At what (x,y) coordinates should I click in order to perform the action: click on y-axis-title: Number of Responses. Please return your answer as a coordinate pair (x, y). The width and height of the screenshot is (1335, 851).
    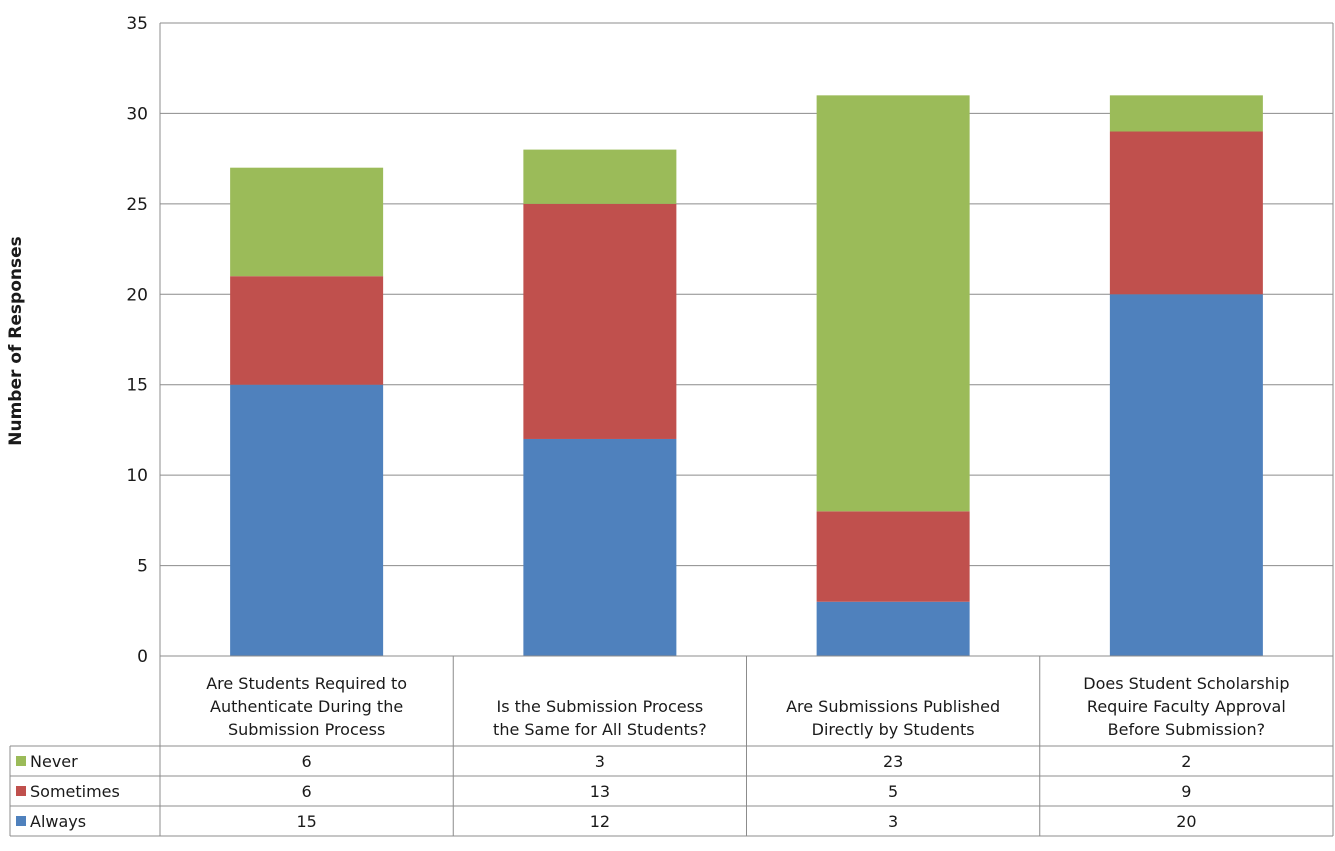
    Looking at the image, I should click on (16, 341).